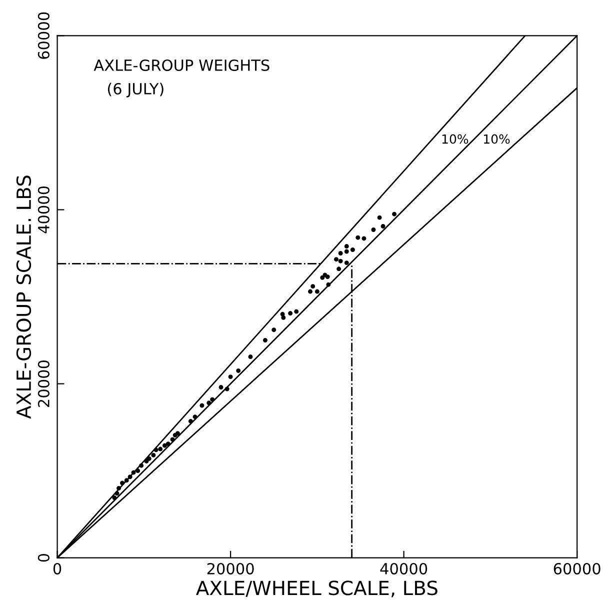 The height and width of the screenshot is (605, 603). What do you see at coordinates (136, 90) in the screenshot?
I see `text: (6 JULY)` at bounding box center [136, 90].